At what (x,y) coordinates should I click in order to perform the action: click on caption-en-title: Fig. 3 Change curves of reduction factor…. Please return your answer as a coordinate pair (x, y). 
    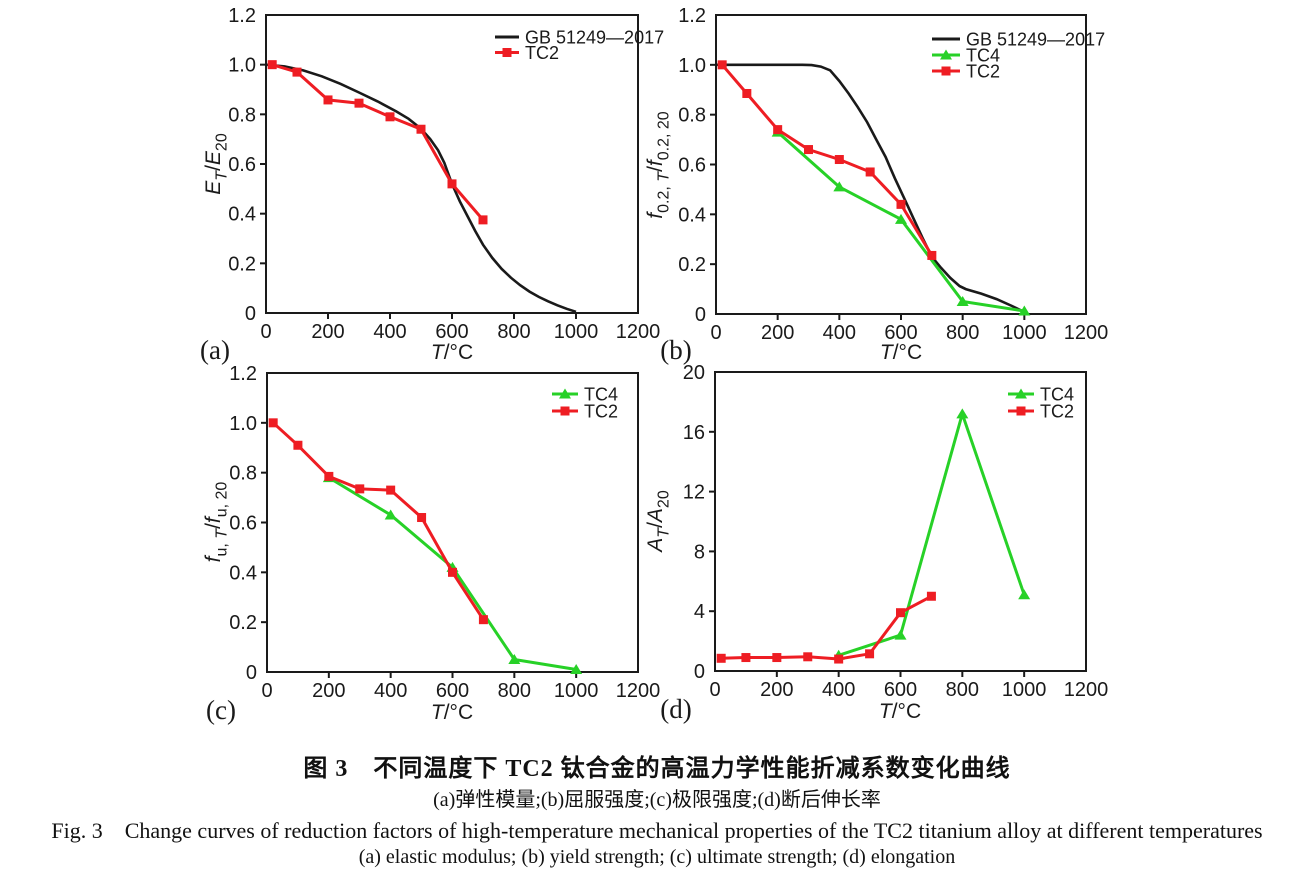
    Looking at the image, I should click on (657, 830).